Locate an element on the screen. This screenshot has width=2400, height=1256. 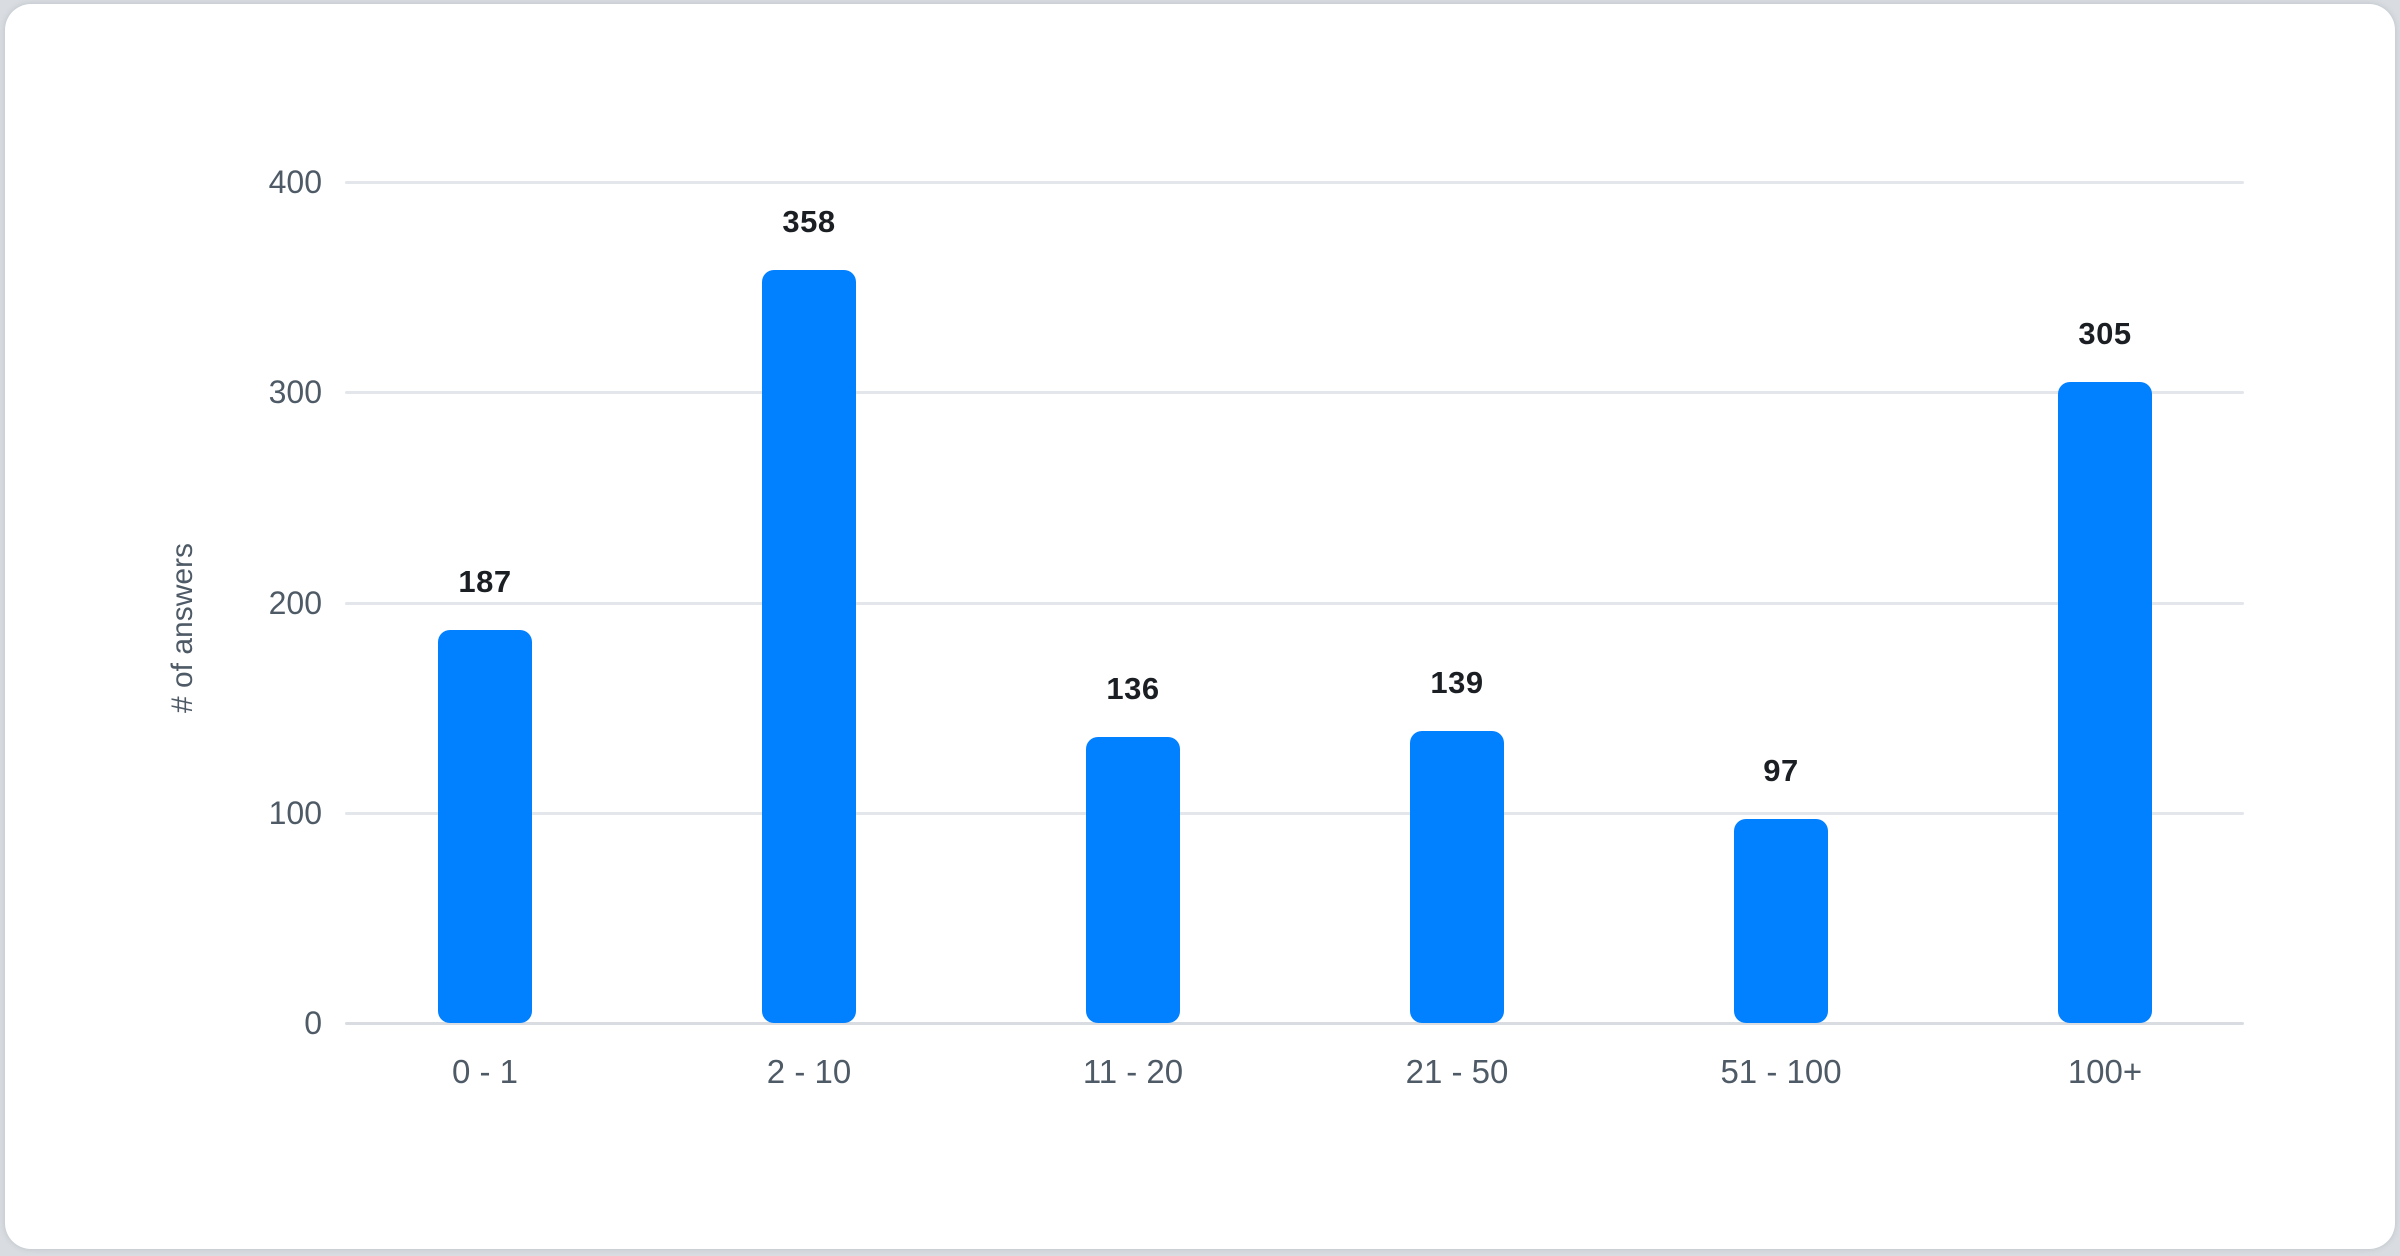
x-axis-tick-label: 51 - 100 is located at coordinates (1781, 1071).